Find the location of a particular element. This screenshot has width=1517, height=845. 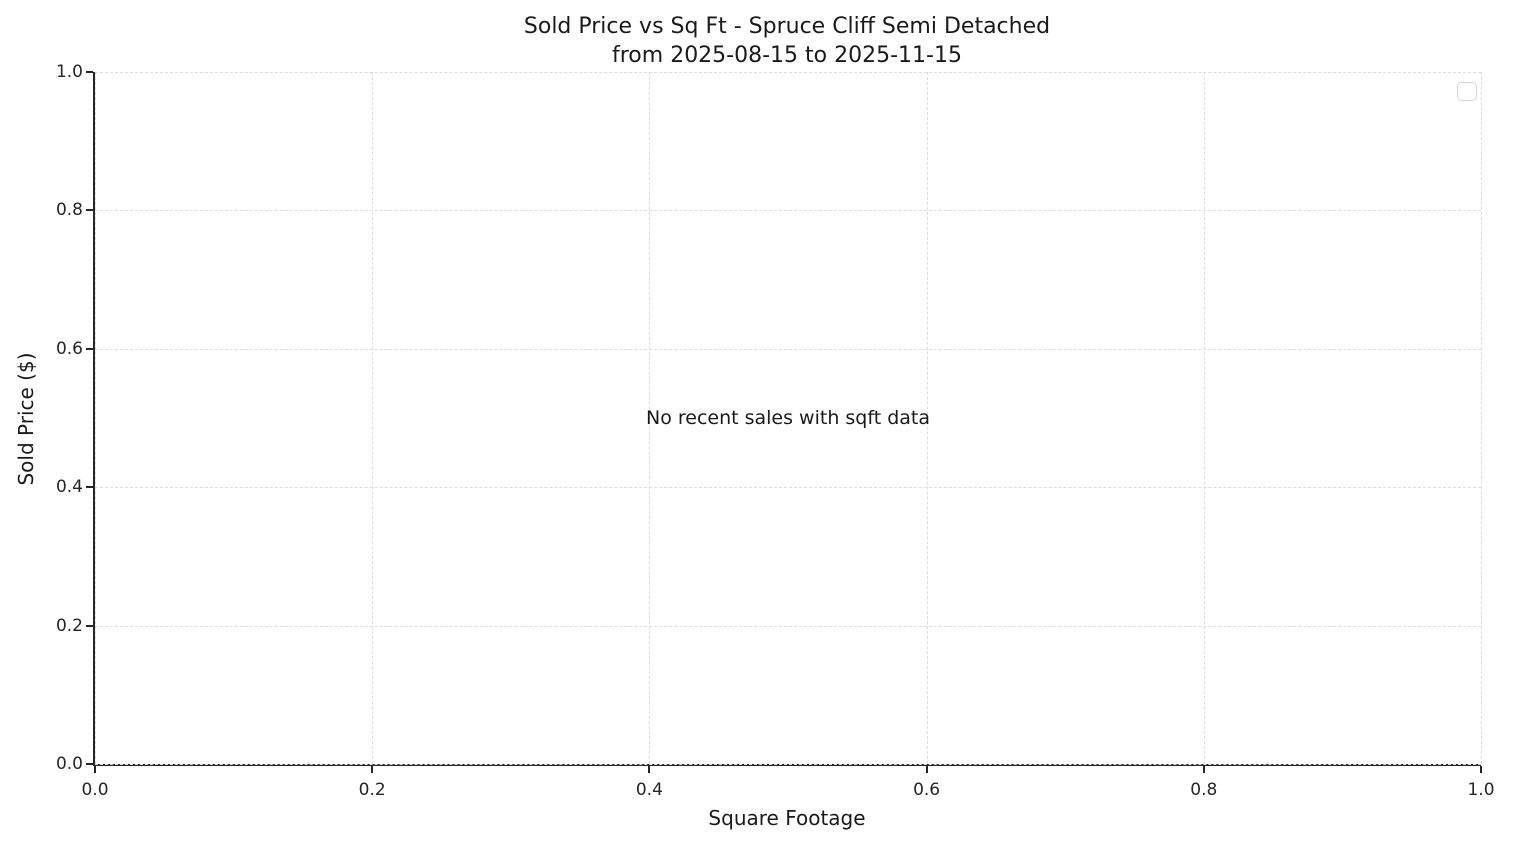

x-tick-label: 0.0 is located at coordinates (95, 790).